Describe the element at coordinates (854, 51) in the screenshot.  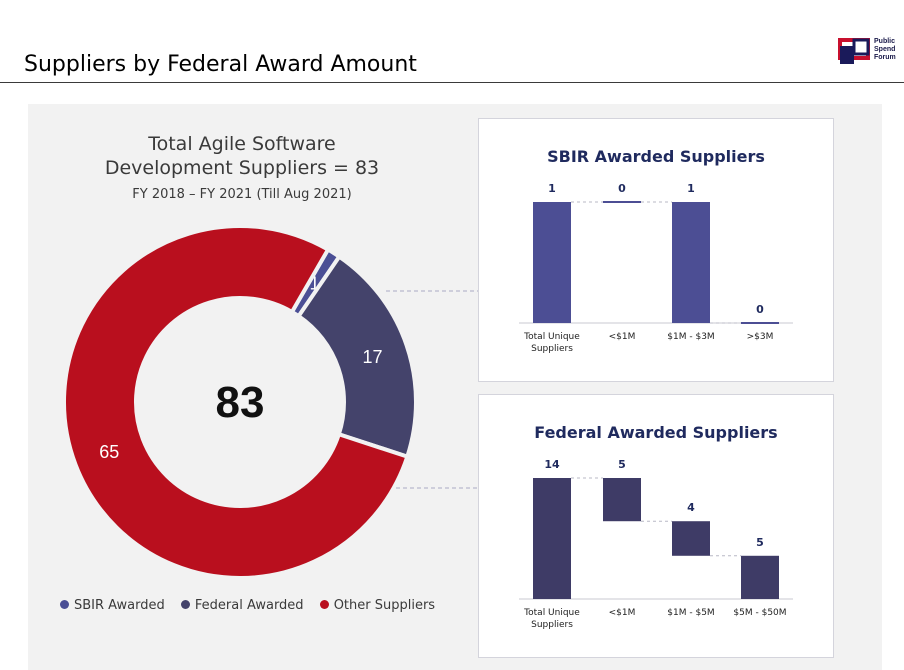
I see `logo-mark-icon` at that location.